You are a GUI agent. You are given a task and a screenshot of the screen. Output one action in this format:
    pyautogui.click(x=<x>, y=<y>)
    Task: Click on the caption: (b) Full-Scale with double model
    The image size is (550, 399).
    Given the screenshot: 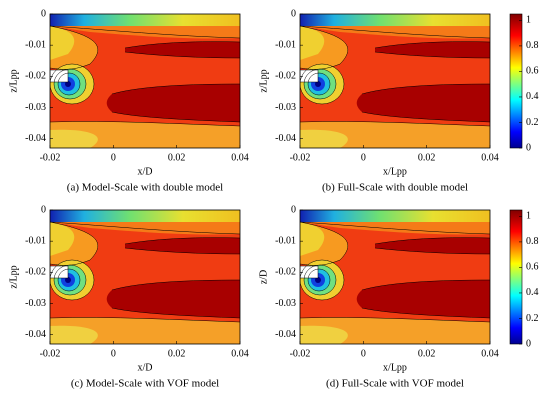 What is the action you would take?
    pyautogui.click(x=395, y=188)
    